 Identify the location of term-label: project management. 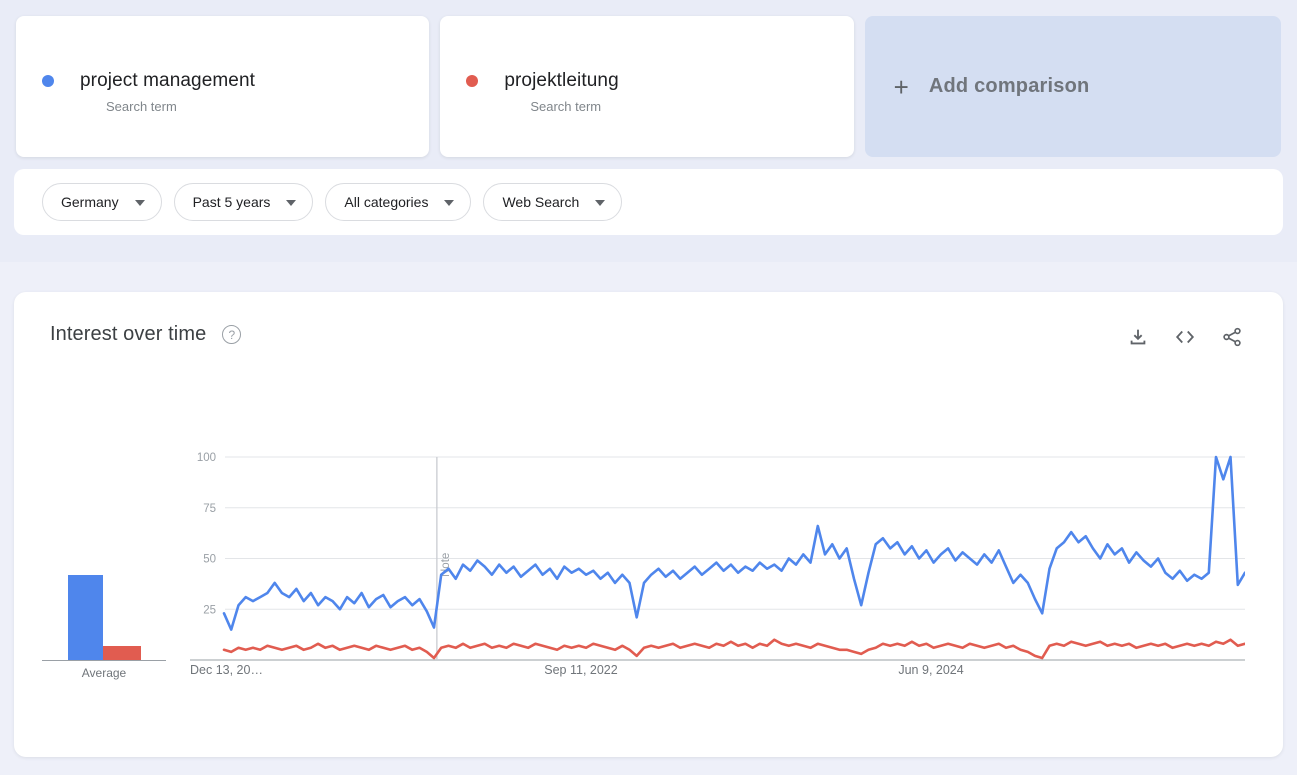
(168, 80).